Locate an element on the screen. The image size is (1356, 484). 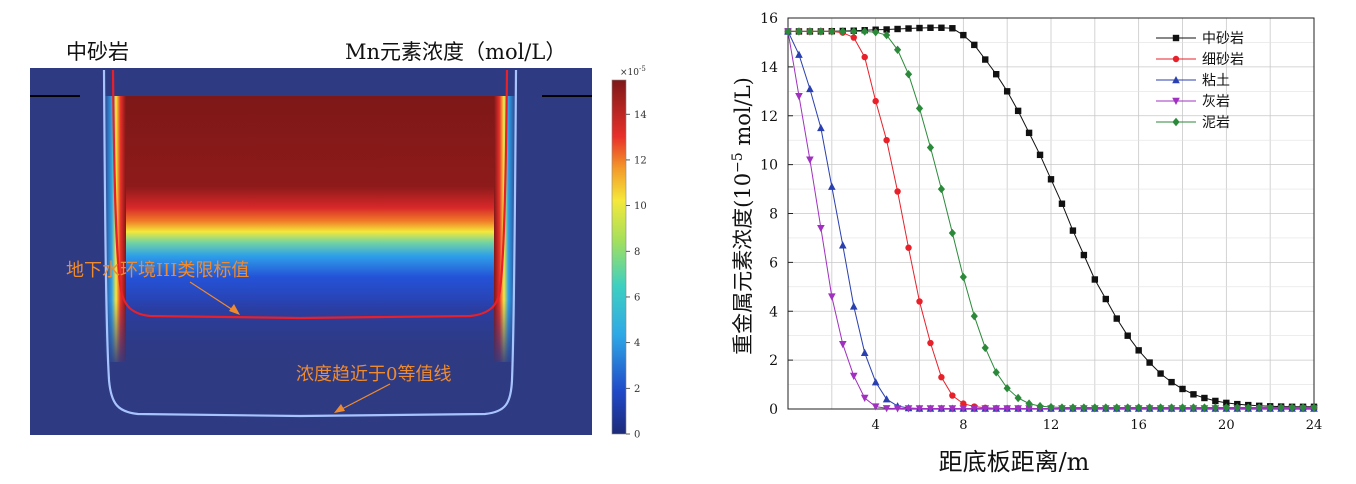
colorbar-tick-label: 10 is located at coordinates (640, 206).